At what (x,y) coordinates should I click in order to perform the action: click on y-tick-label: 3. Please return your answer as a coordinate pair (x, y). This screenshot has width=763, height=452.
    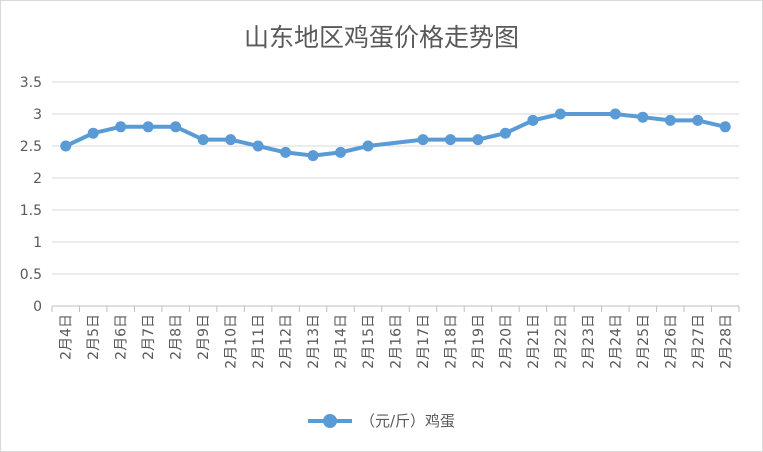
    Looking at the image, I should click on (37, 115).